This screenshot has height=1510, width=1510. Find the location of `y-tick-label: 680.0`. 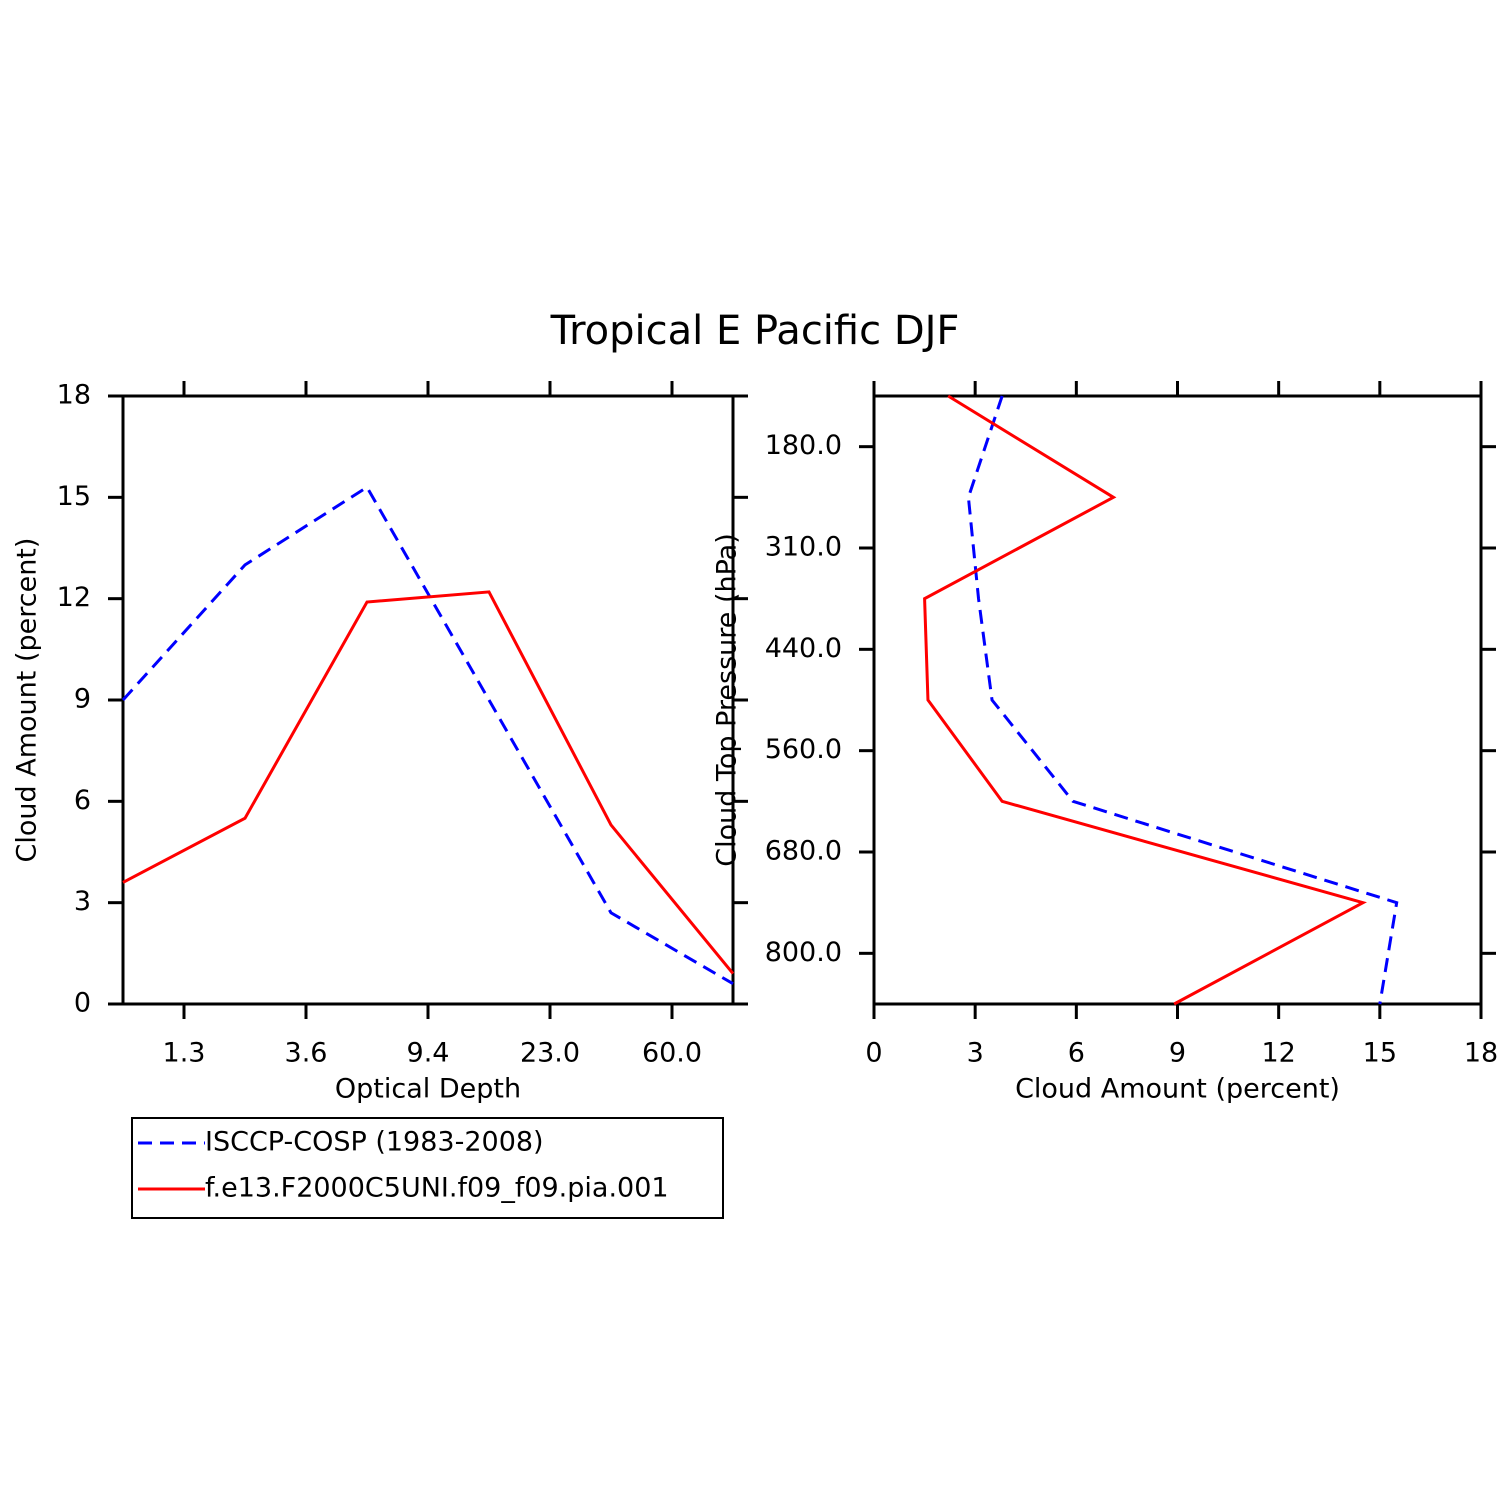

y-tick-label: 680.0 is located at coordinates (803, 851).